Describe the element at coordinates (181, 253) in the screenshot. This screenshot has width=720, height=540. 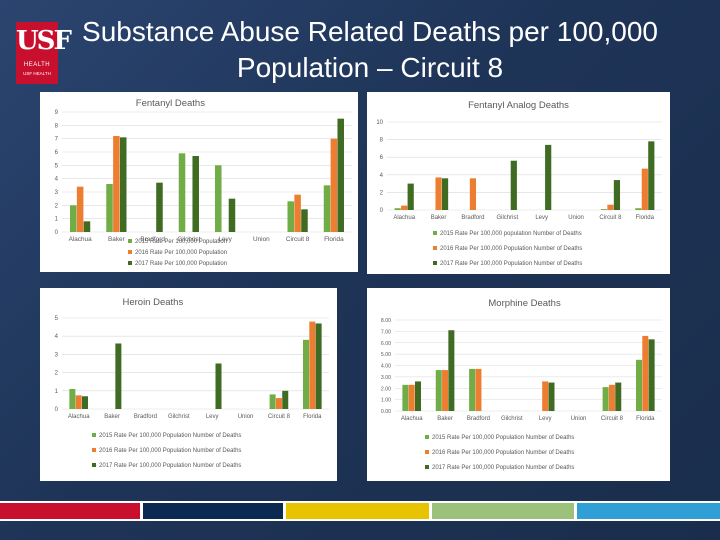
I see `legend-label: 2016 Rate Per 100,000 Population` at that location.